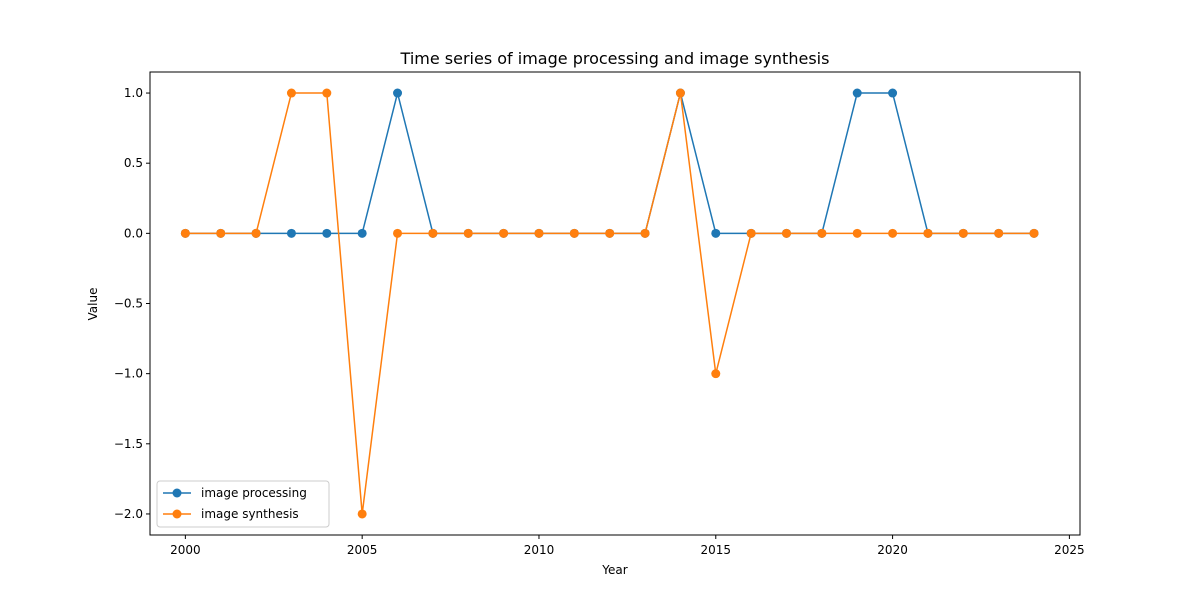 This screenshot has width=1200, height=600. I want to click on x-tick-label: 2010, so click(539, 550).